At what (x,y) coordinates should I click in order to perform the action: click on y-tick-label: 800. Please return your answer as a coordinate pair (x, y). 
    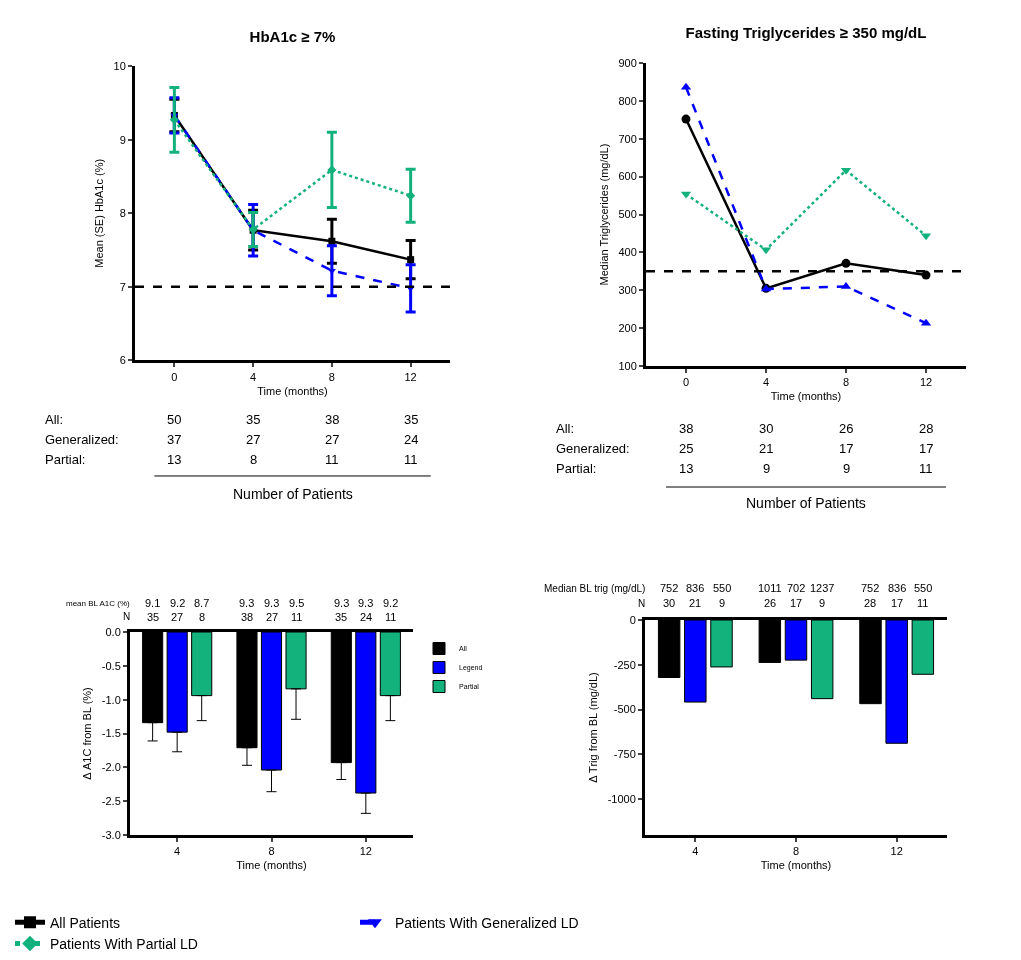
    Looking at the image, I should click on (627, 100).